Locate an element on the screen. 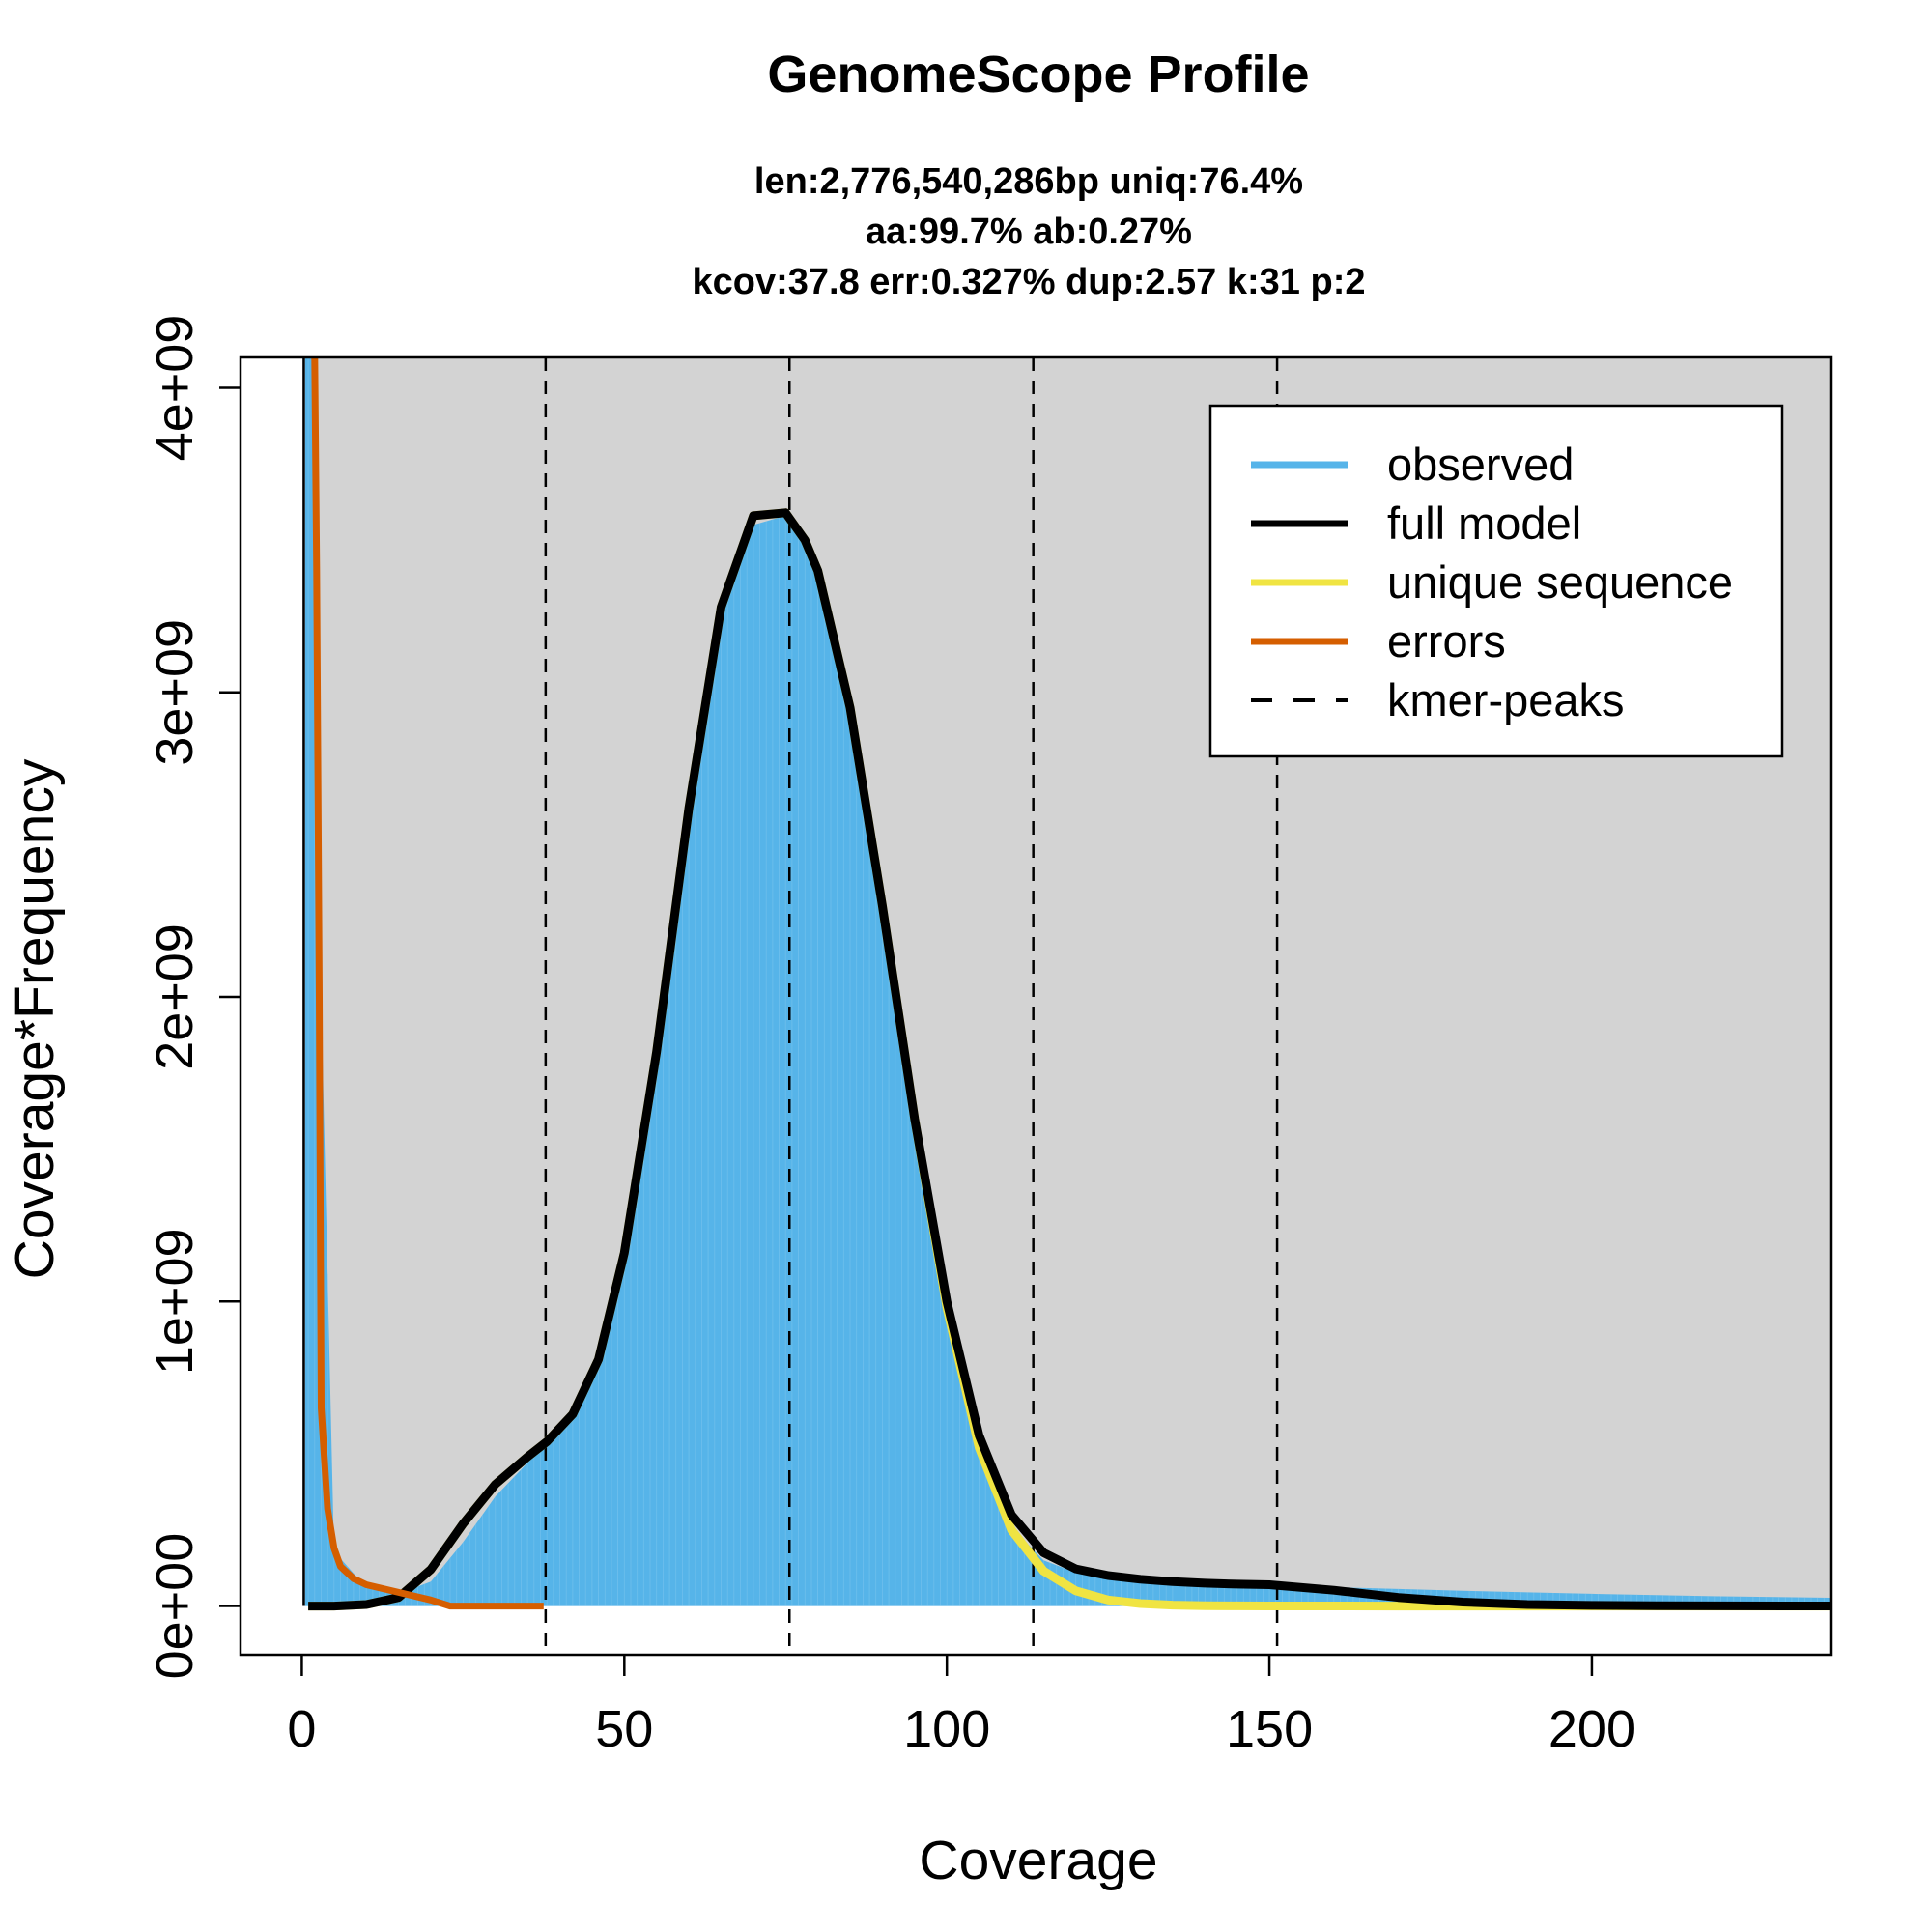 This screenshot has height=1932, width=1932. chart-subtitle-line-3: kcov:37.8 err:0.327% dup:2.57 k:31 p:2 is located at coordinates (1028, 282).